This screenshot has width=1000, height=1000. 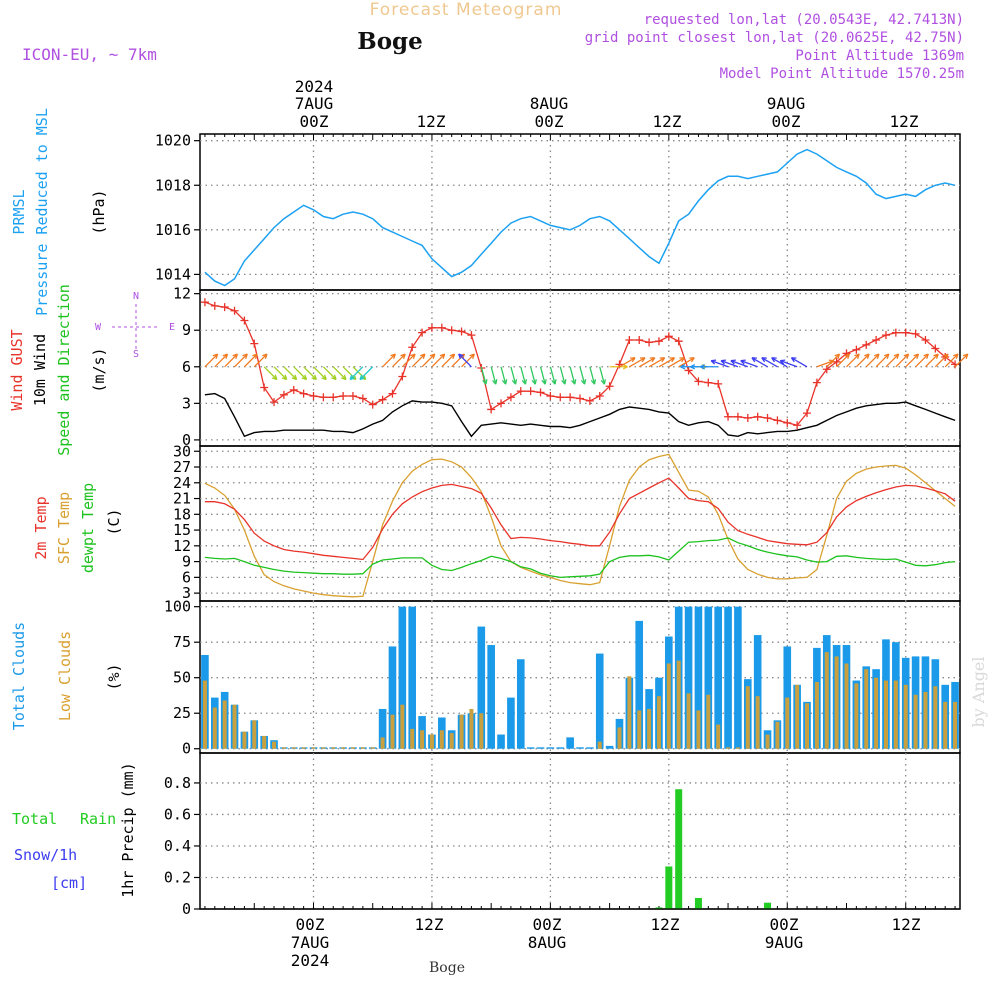 I want to click on wind-ylabel: (m/s), so click(x=99, y=369).